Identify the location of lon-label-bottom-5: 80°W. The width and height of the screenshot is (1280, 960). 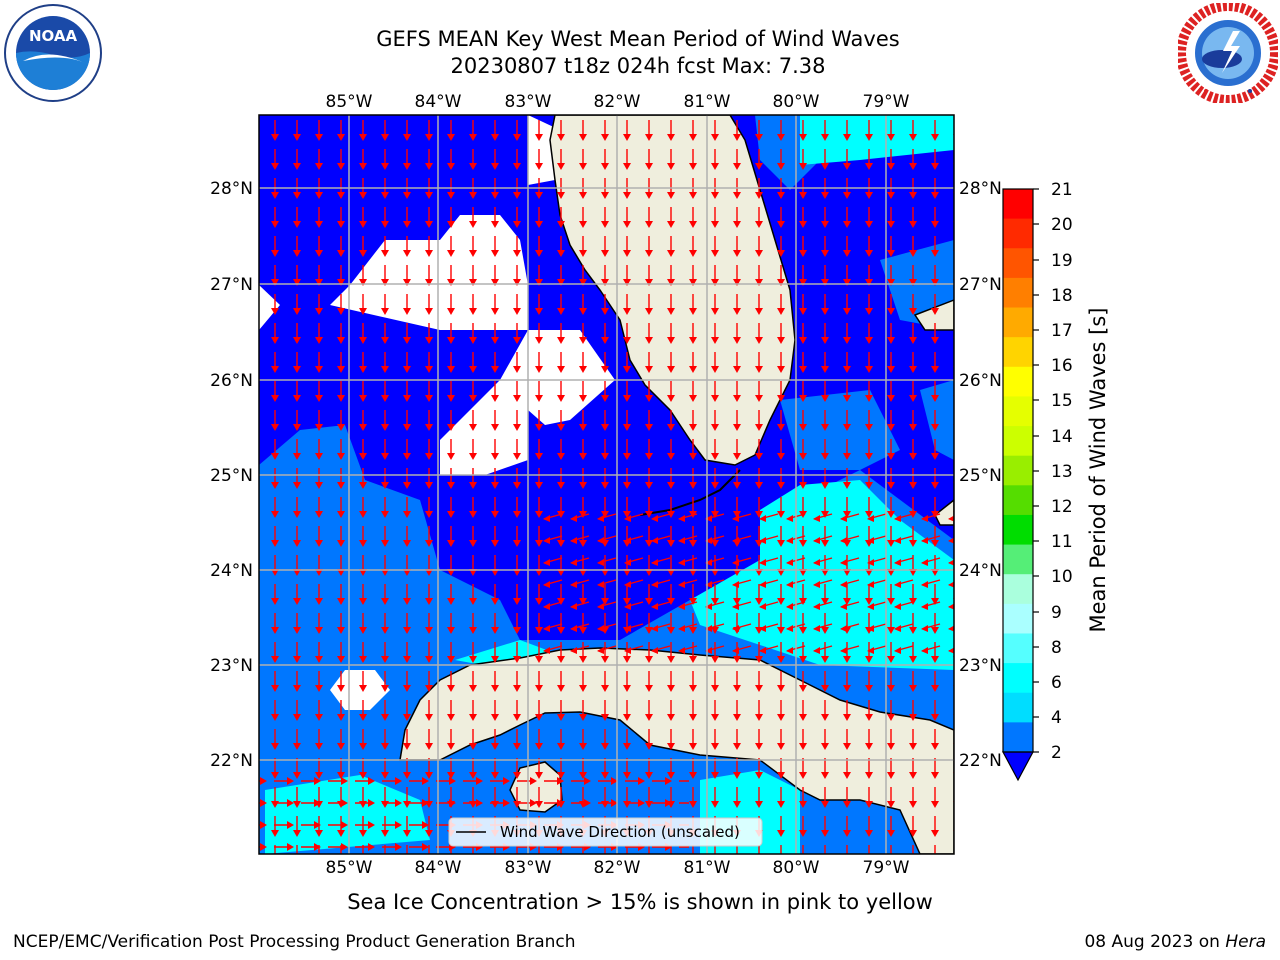
(796, 868).